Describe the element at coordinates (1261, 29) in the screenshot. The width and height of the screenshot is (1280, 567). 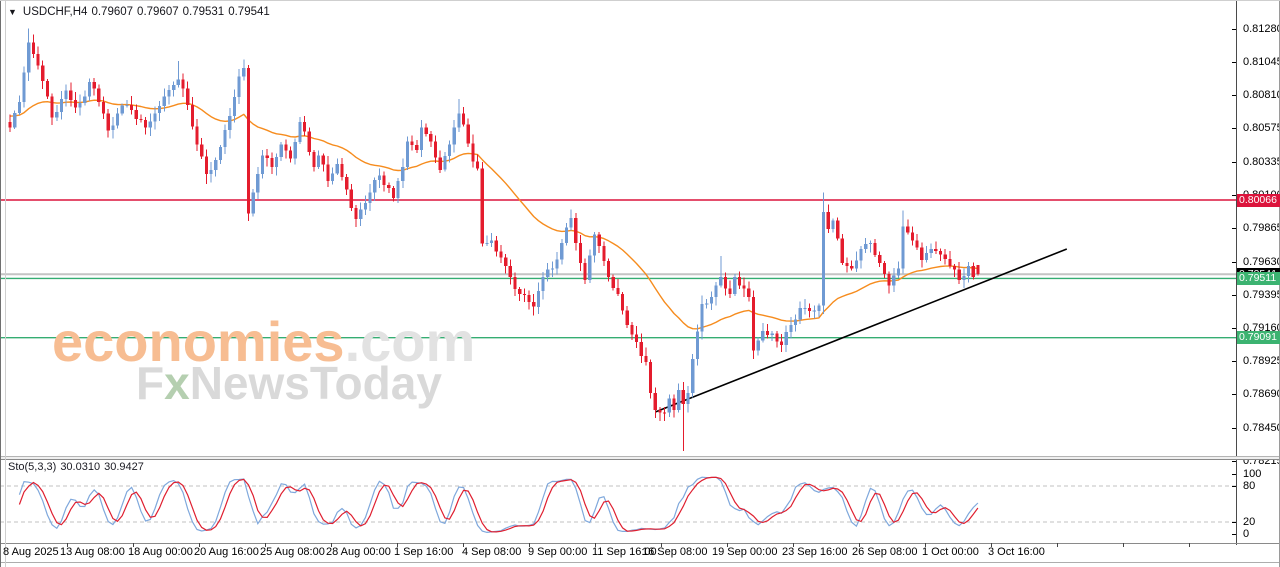
I see `price-tick-label: 0.81280` at that location.